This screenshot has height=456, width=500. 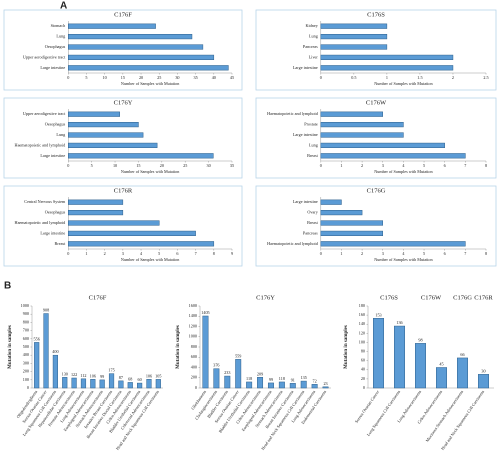 I want to click on x-tick-label: 25, so click(x=185, y=165).